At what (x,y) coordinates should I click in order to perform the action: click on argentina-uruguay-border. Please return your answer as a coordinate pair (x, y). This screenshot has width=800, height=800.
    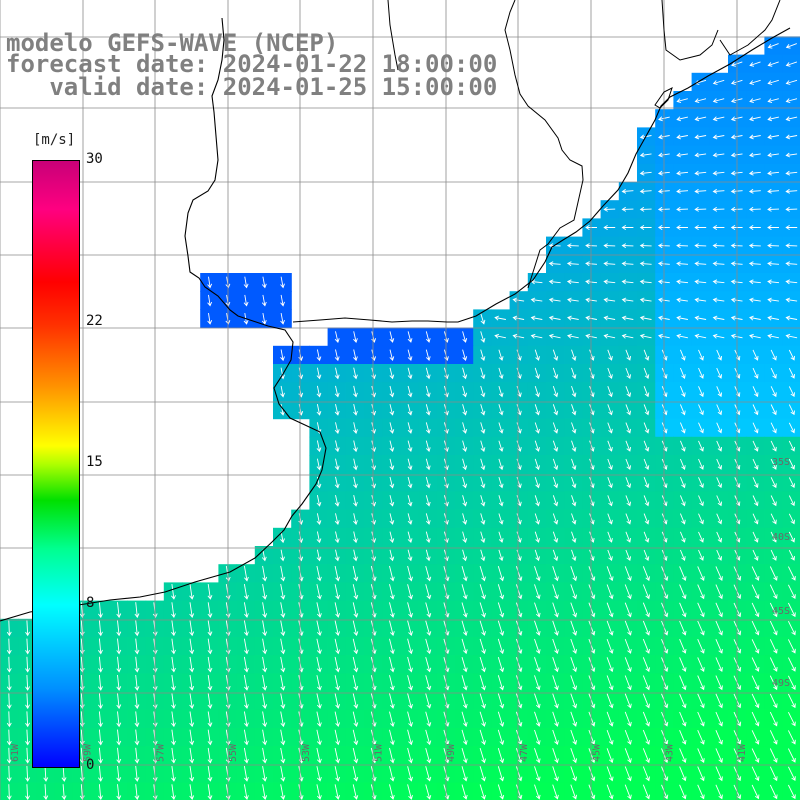
    Looking at the image, I should click on (393, 35).